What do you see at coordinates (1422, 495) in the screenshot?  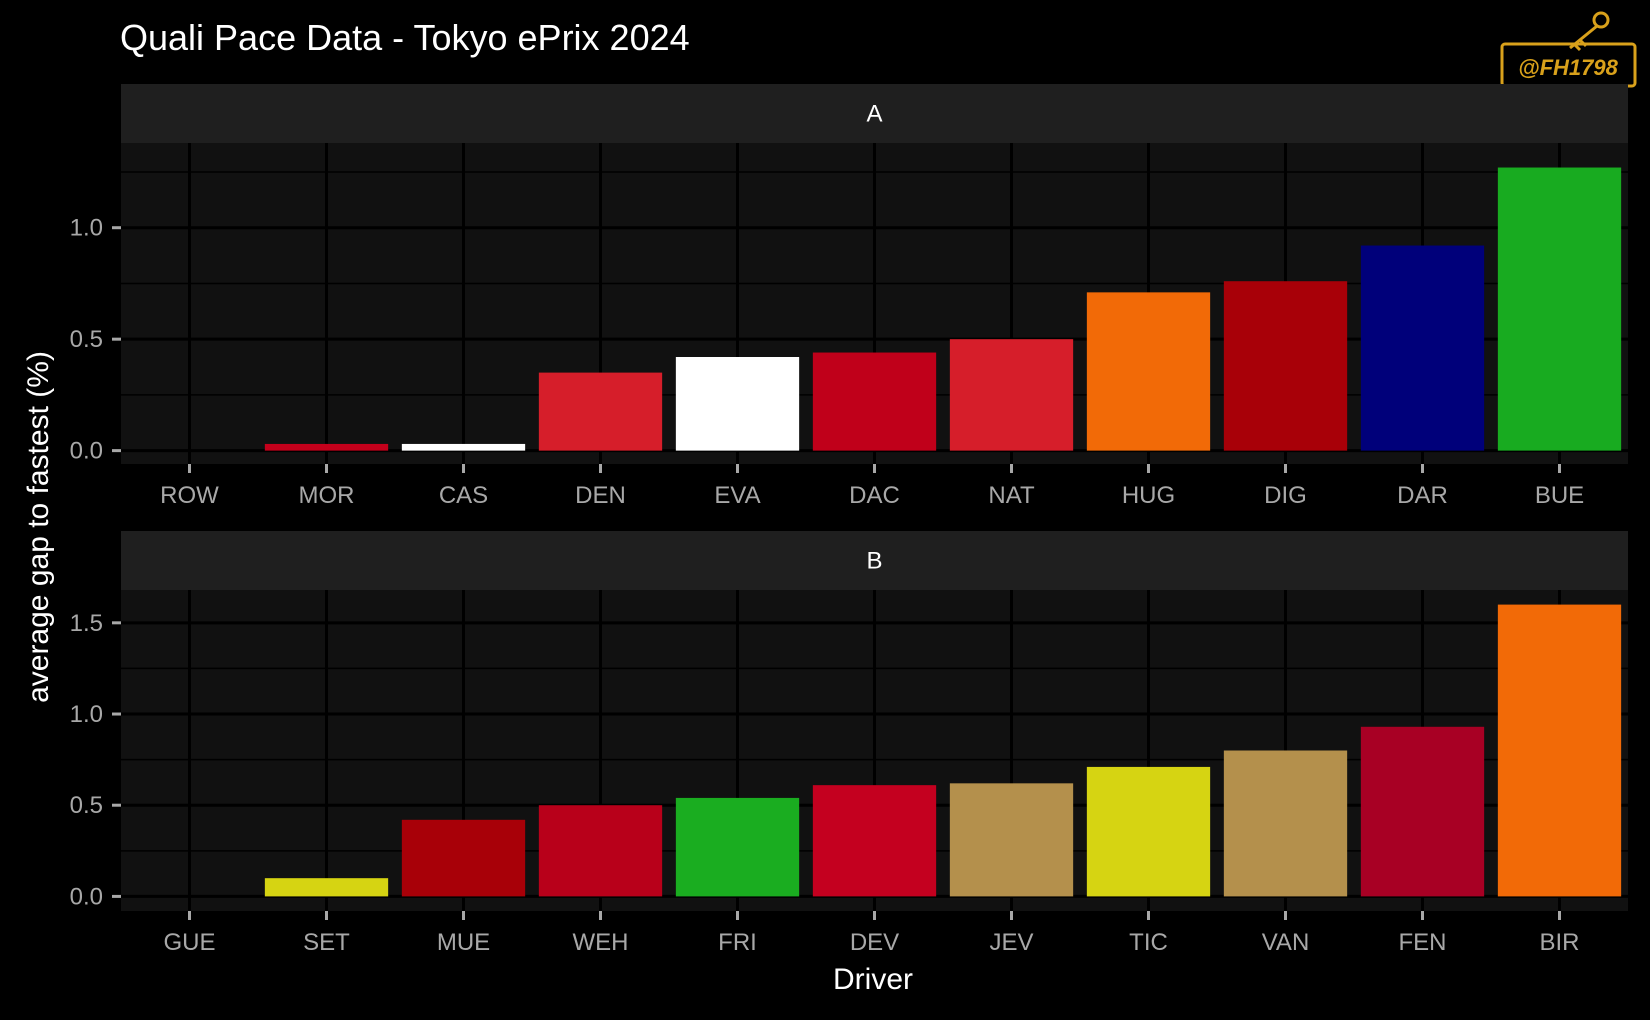 I see `x-tick-label: DAR` at bounding box center [1422, 495].